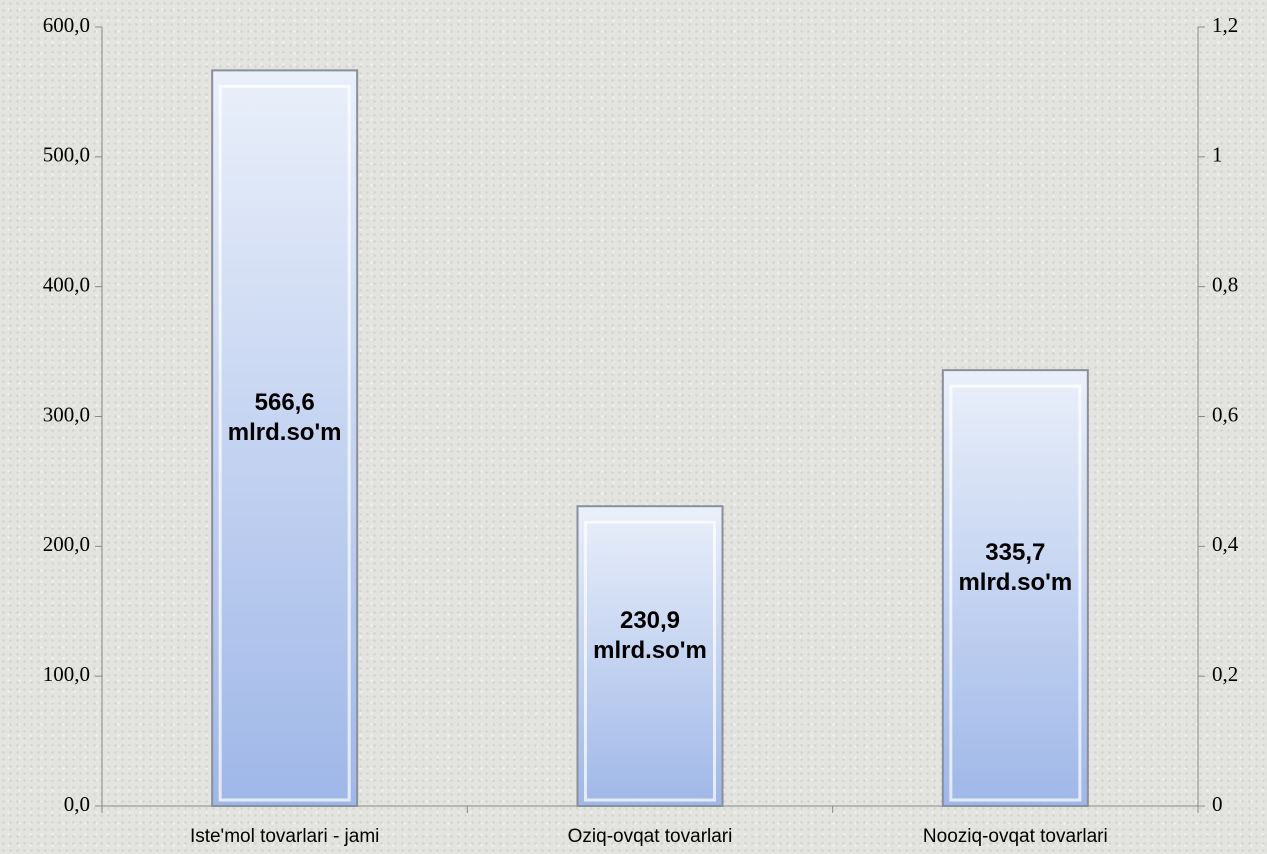  Describe the element at coordinates (650, 836) in the screenshot. I see `x-tick-label: Oziq-ovqat tovarlari` at that location.